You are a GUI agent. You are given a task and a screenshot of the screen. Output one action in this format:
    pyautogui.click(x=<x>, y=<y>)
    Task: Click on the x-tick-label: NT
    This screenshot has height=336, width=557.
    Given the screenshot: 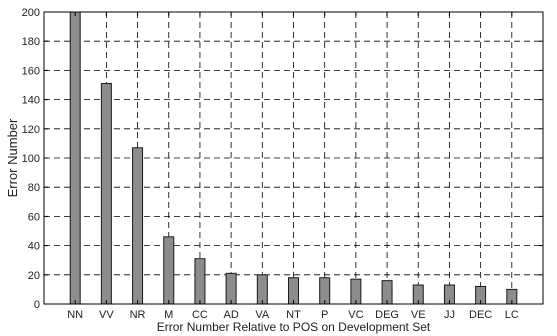 What is the action you would take?
    pyautogui.click(x=293, y=315)
    